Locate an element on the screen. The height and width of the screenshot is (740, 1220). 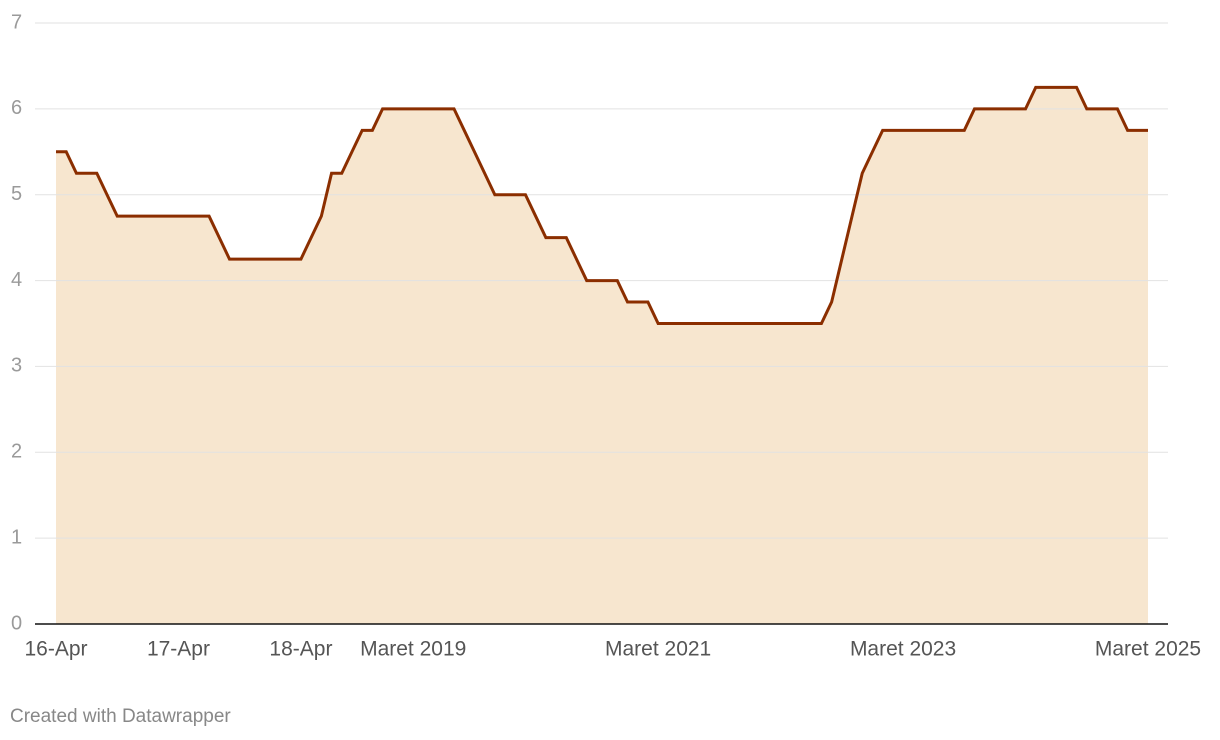
y-tick-label: 7 is located at coordinates (16, 22).